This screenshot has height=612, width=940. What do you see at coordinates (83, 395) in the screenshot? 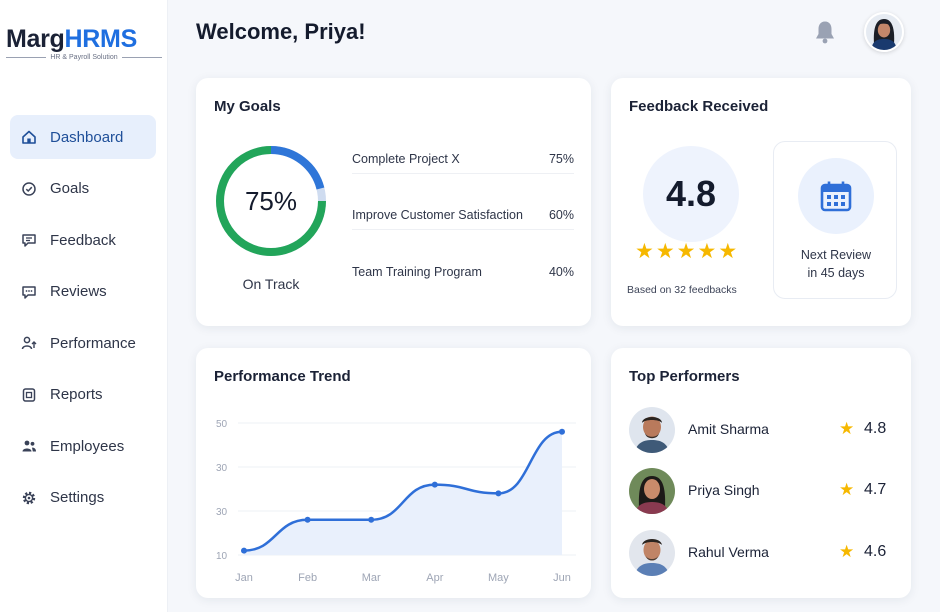
I see `sidebar-item-reports: Reports` at bounding box center [83, 395].